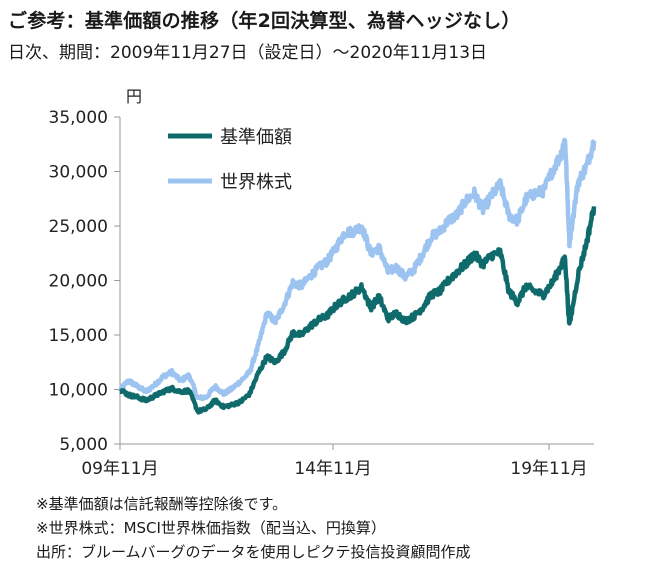  I want to click on legend-label: 世界株式, so click(256, 182).